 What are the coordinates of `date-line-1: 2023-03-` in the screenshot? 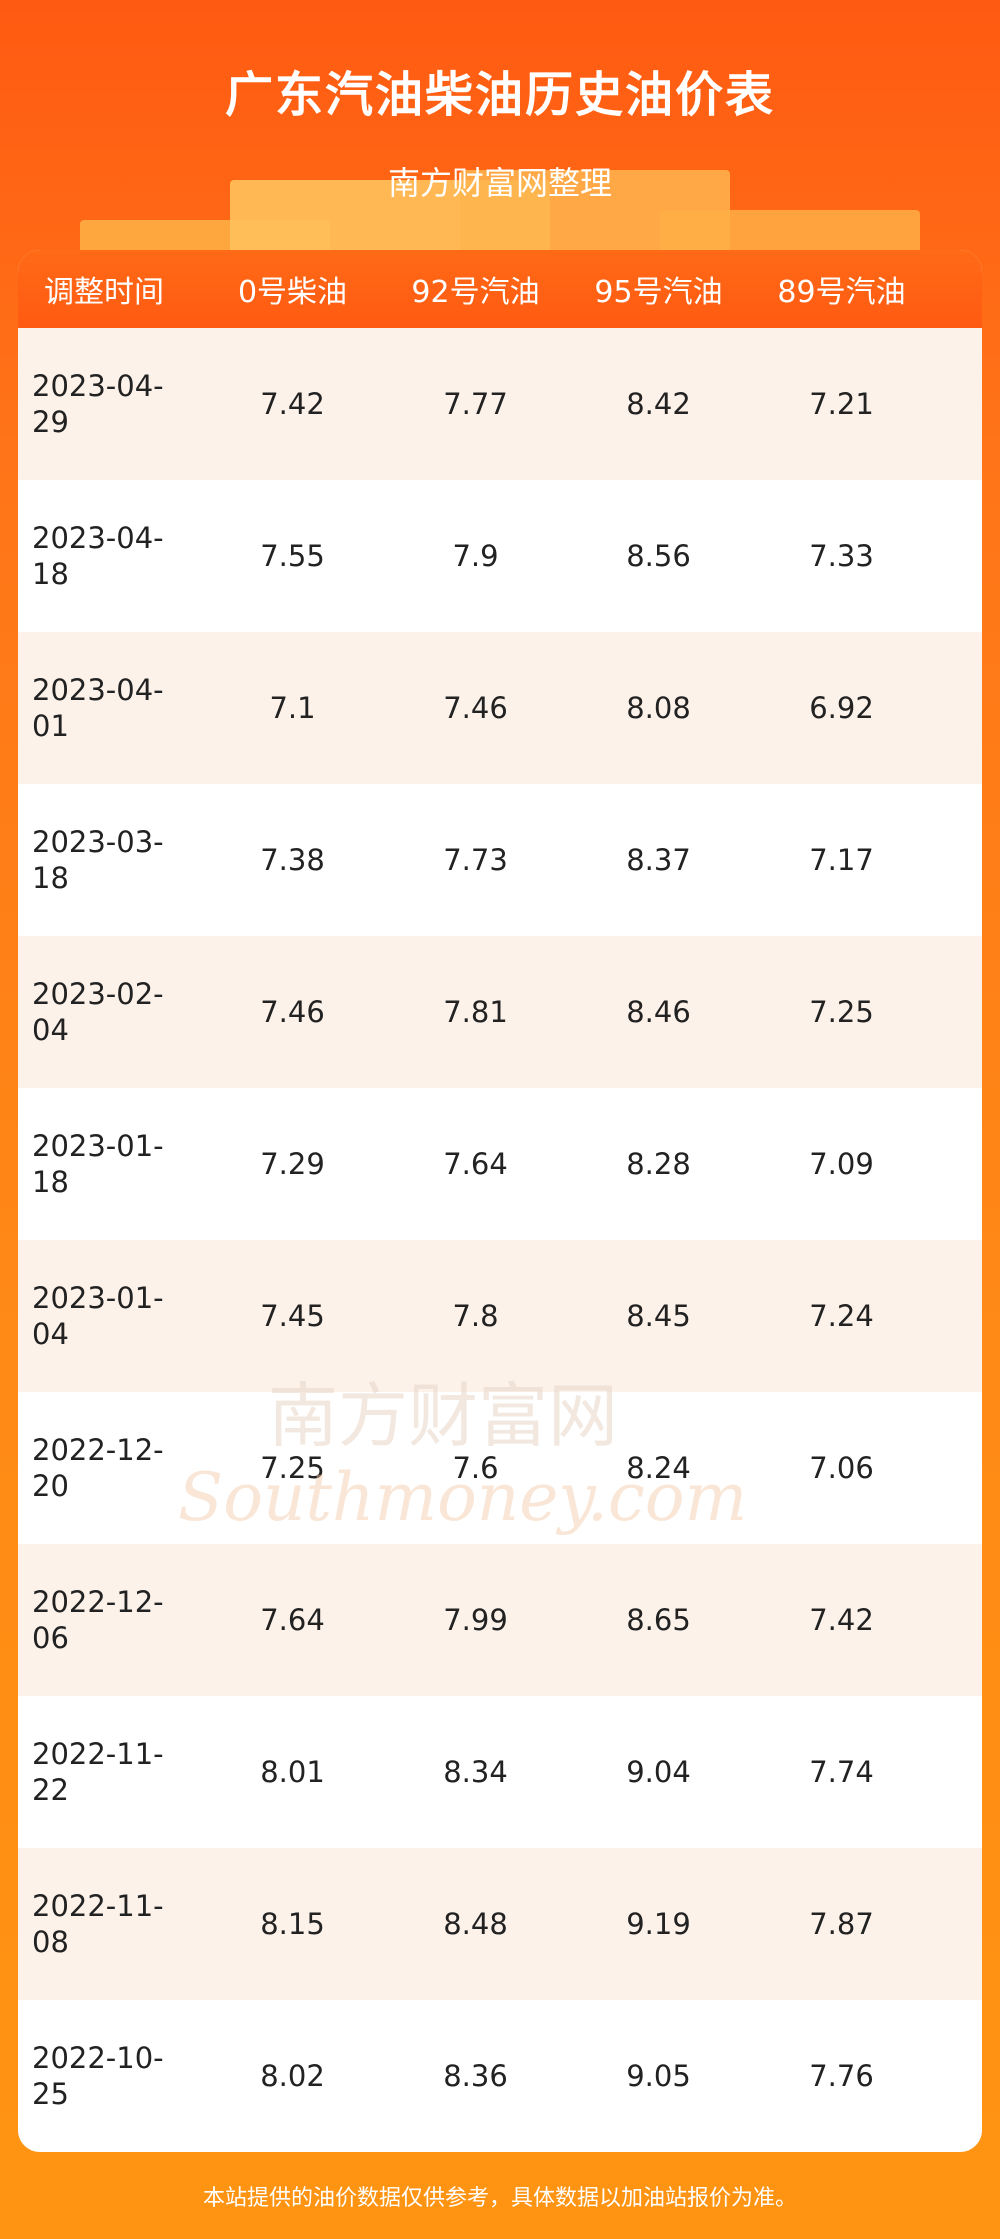 It's located at (98, 842).